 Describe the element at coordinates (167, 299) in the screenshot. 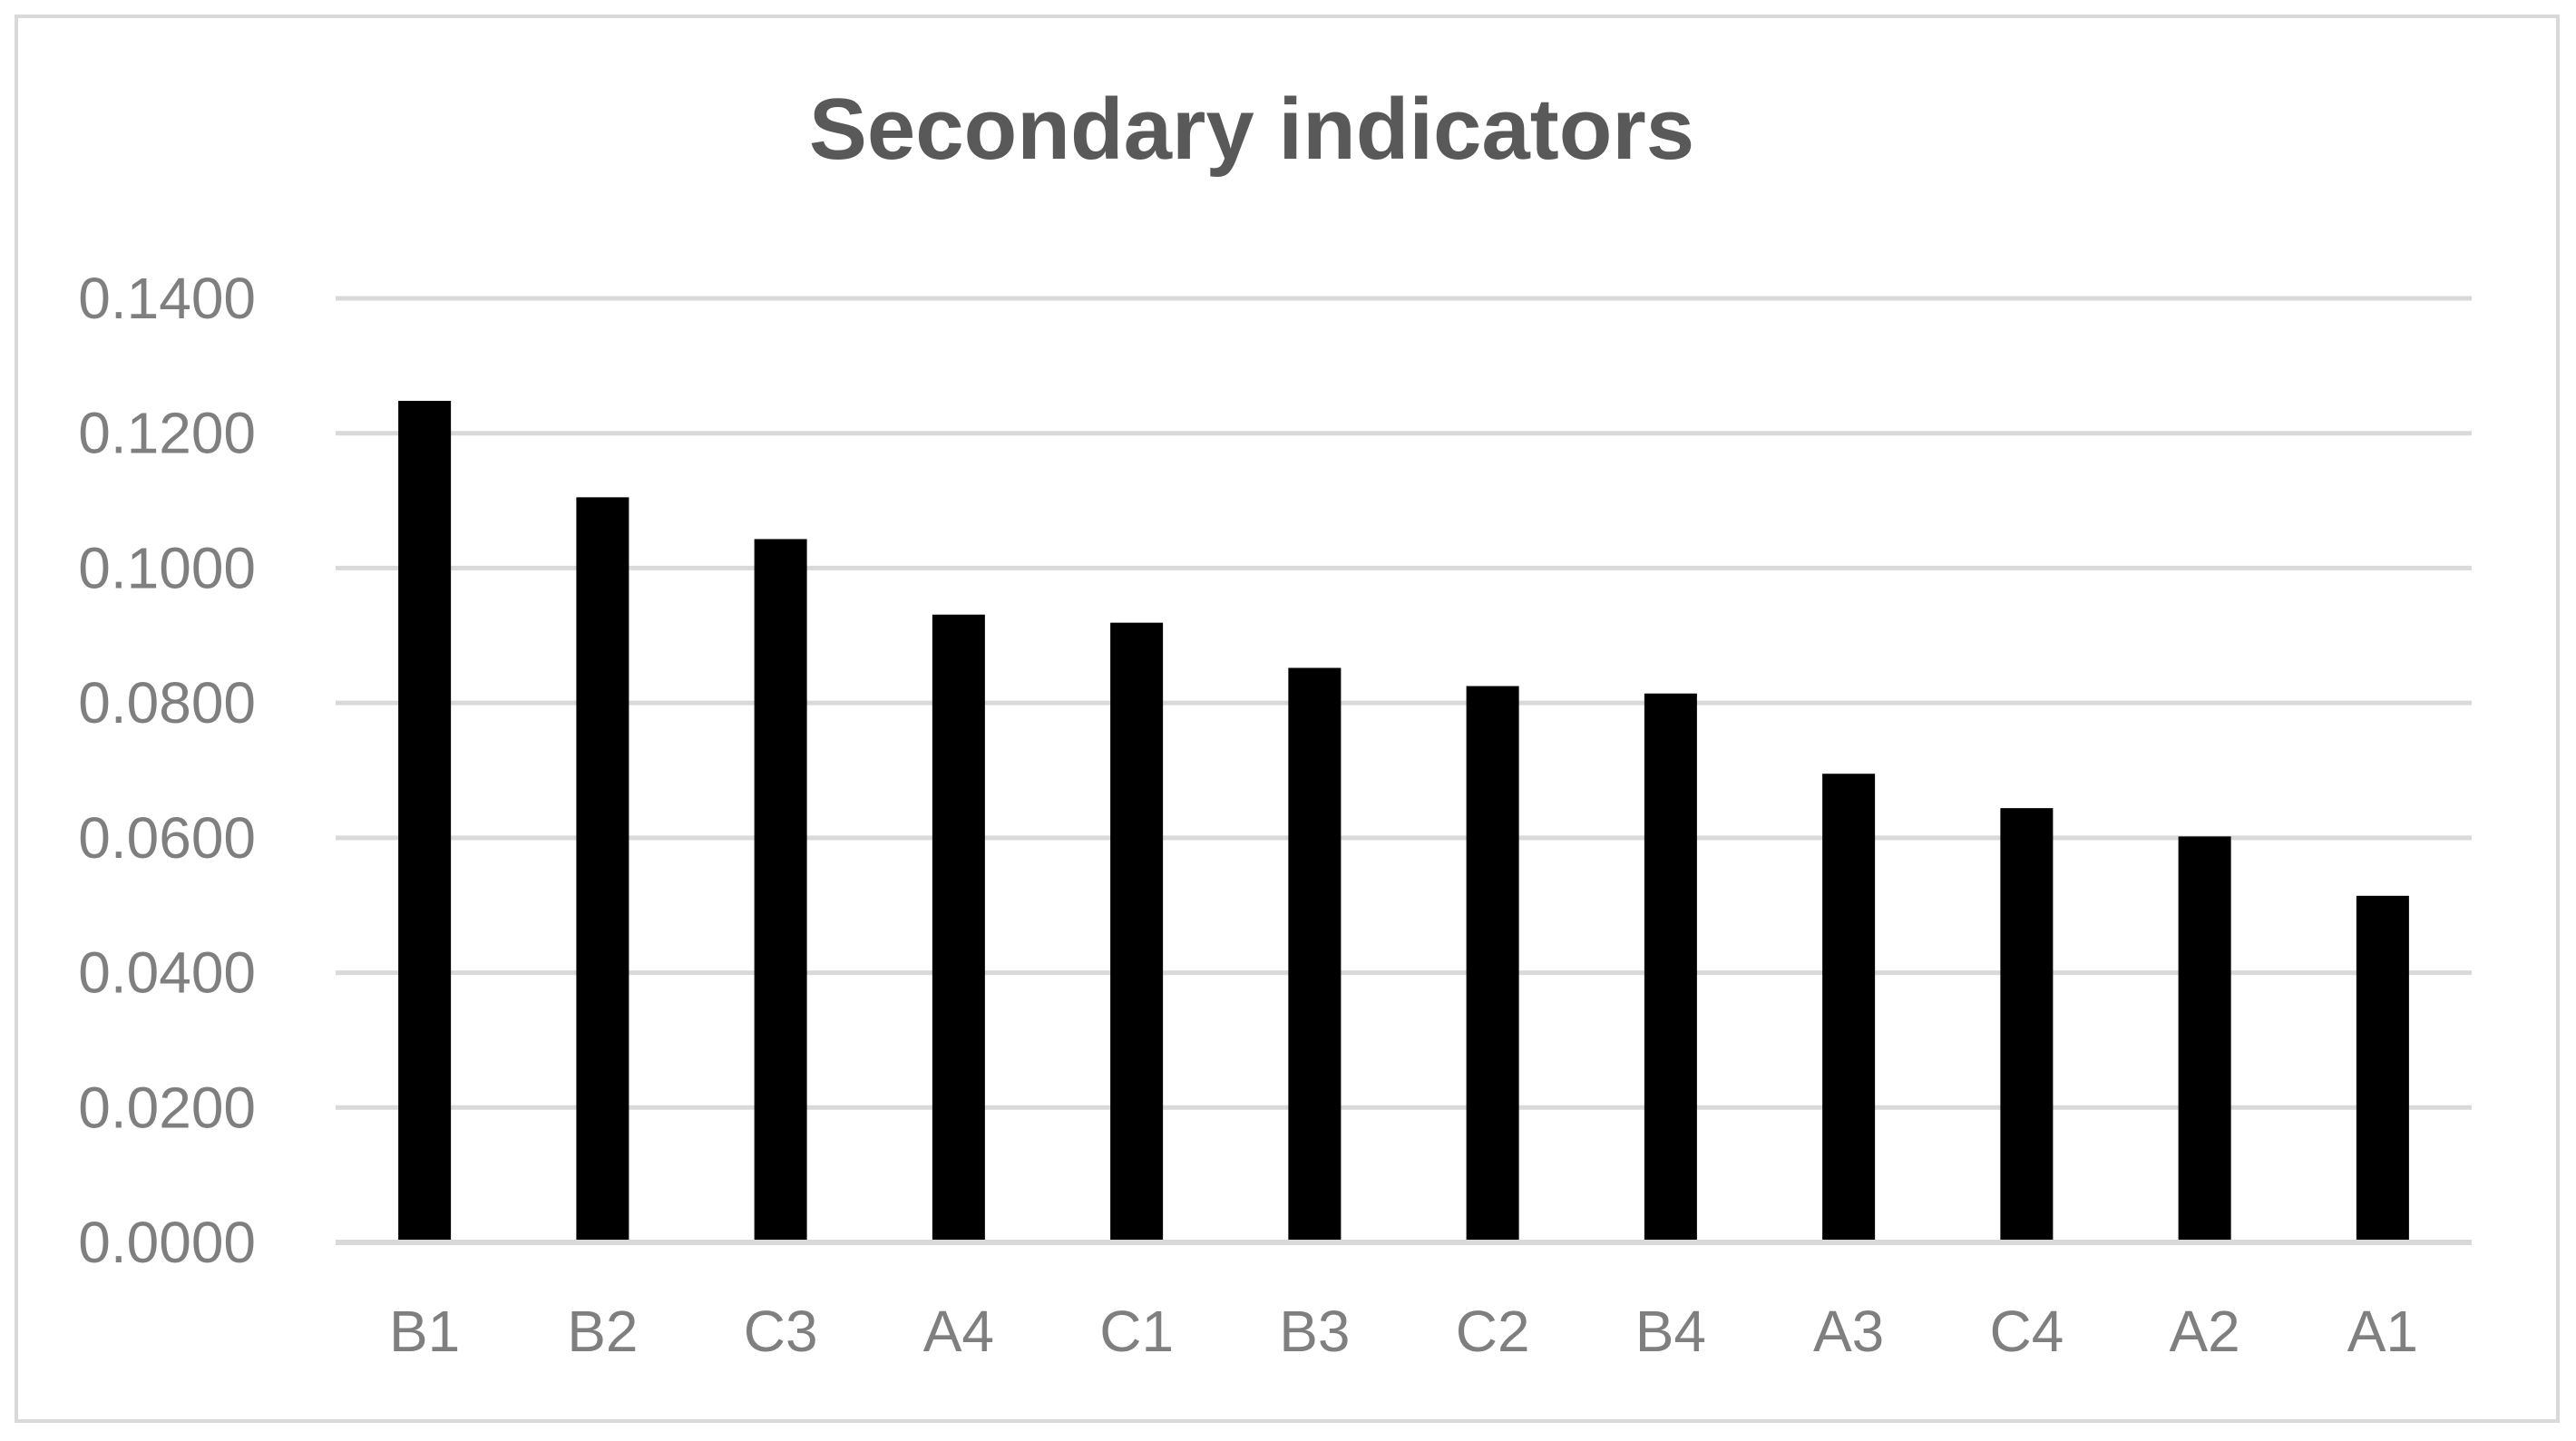

I see `y-tick-label: 0.1400` at that location.